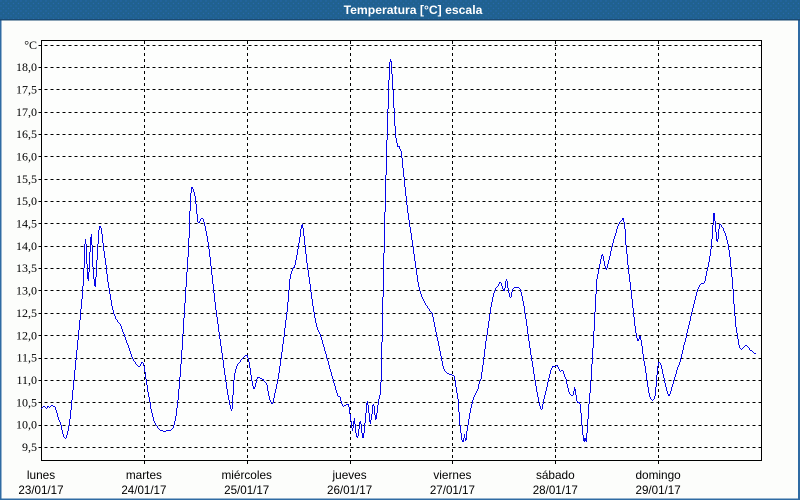 The image size is (800, 500). Describe the element at coordinates (452, 490) in the screenshot. I see `svg-text: 27/01/17` at that location.